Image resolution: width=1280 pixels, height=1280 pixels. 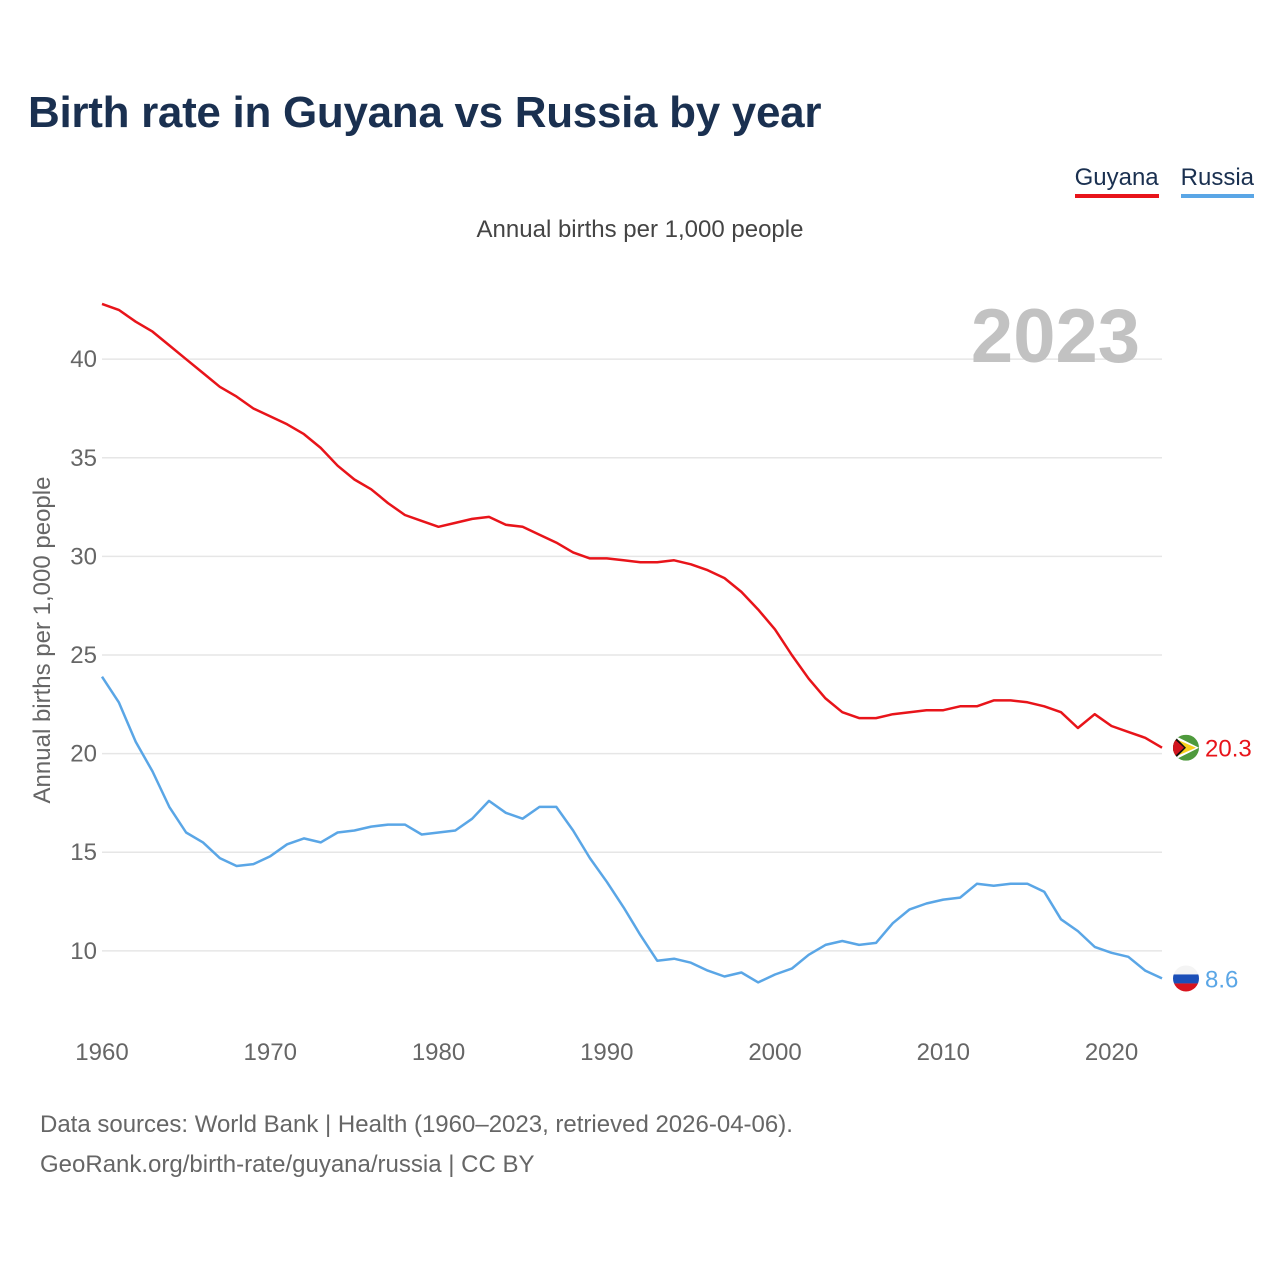 What do you see at coordinates (1116, 181) in the screenshot?
I see `legend-item-guyana: Guyana` at bounding box center [1116, 181].